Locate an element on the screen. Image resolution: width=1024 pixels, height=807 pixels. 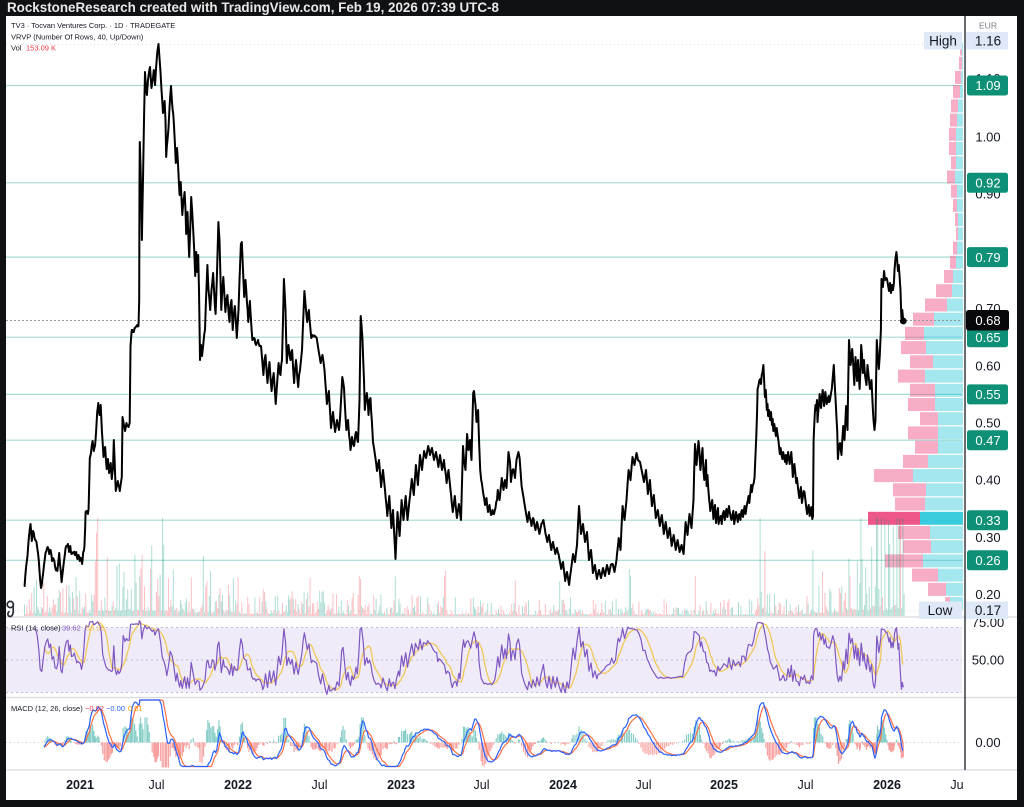
svg-text: 2023 is located at coordinates (401, 785).